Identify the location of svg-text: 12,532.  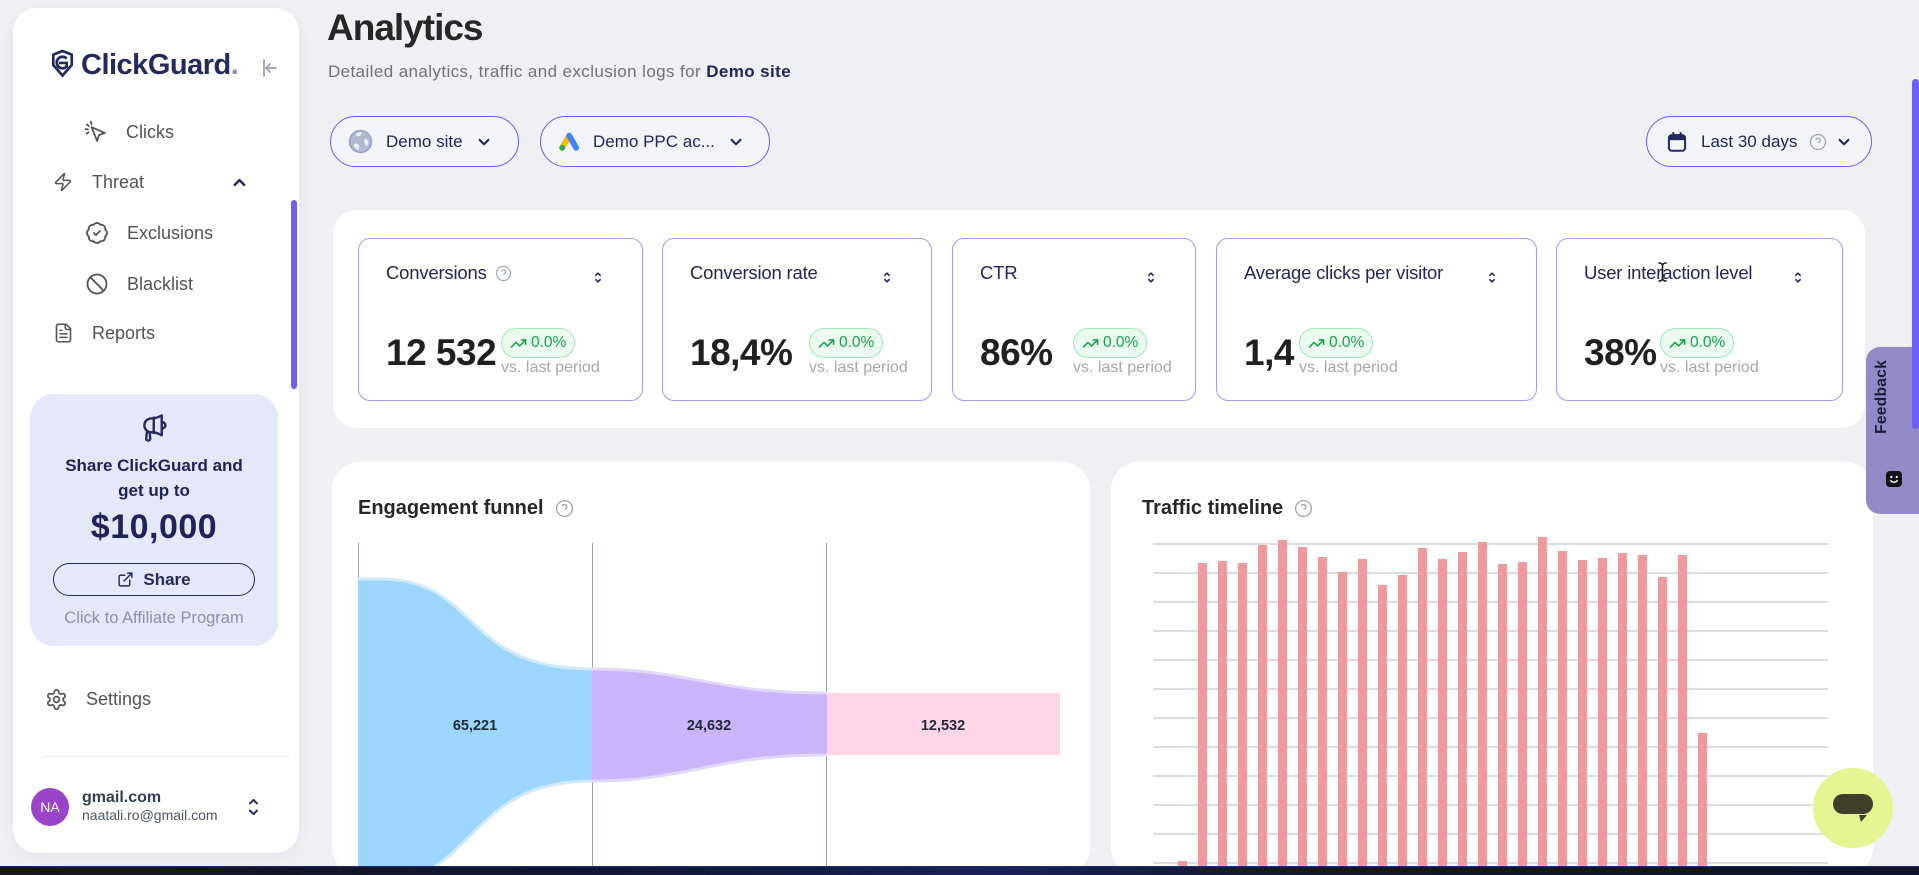
(943, 726).